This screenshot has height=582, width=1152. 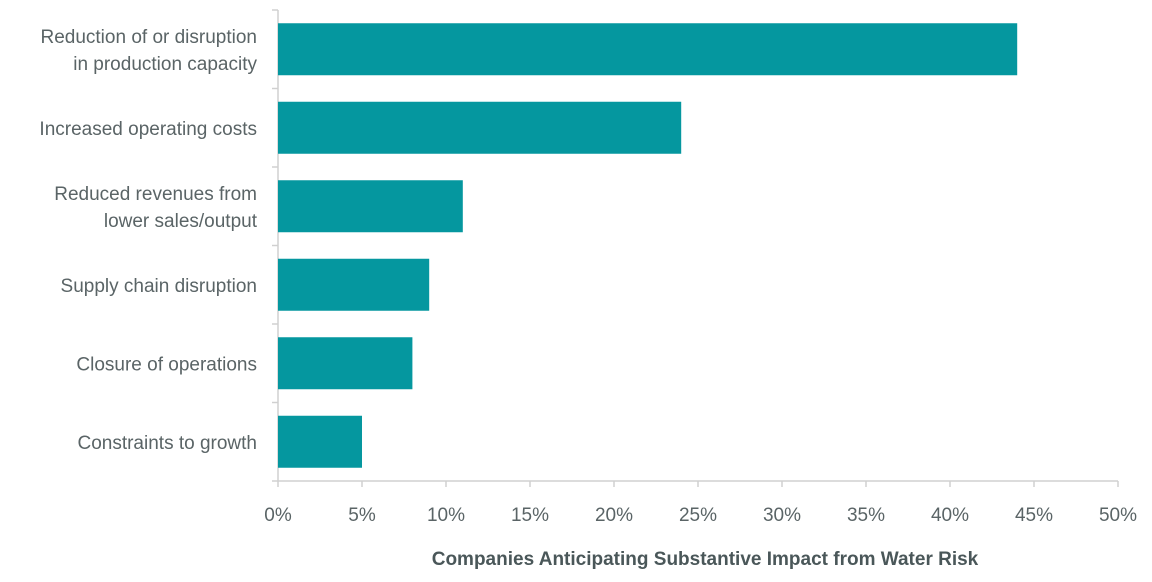 I want to click on x-tick-label: 0%, so click(x=278, y=515).